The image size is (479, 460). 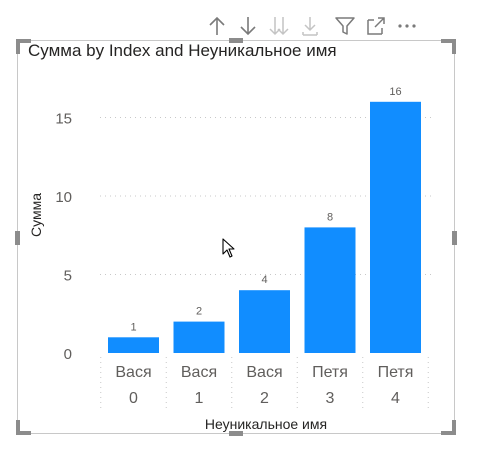 I want to click on focus-mode-icon, so click(x=376, y=26).